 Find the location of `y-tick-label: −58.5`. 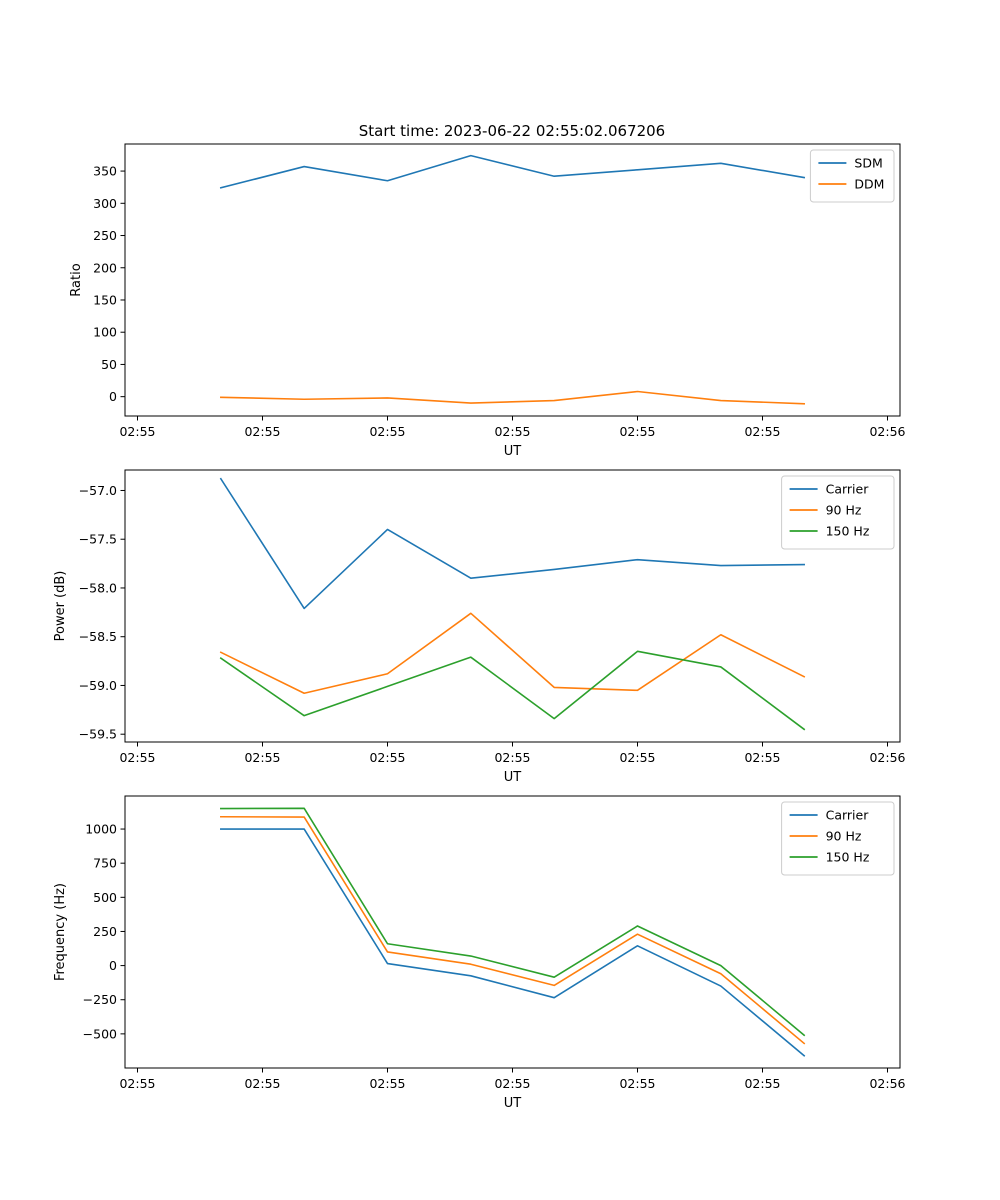

y-tick-label: −58.5 is located at coordinates (98, 636).